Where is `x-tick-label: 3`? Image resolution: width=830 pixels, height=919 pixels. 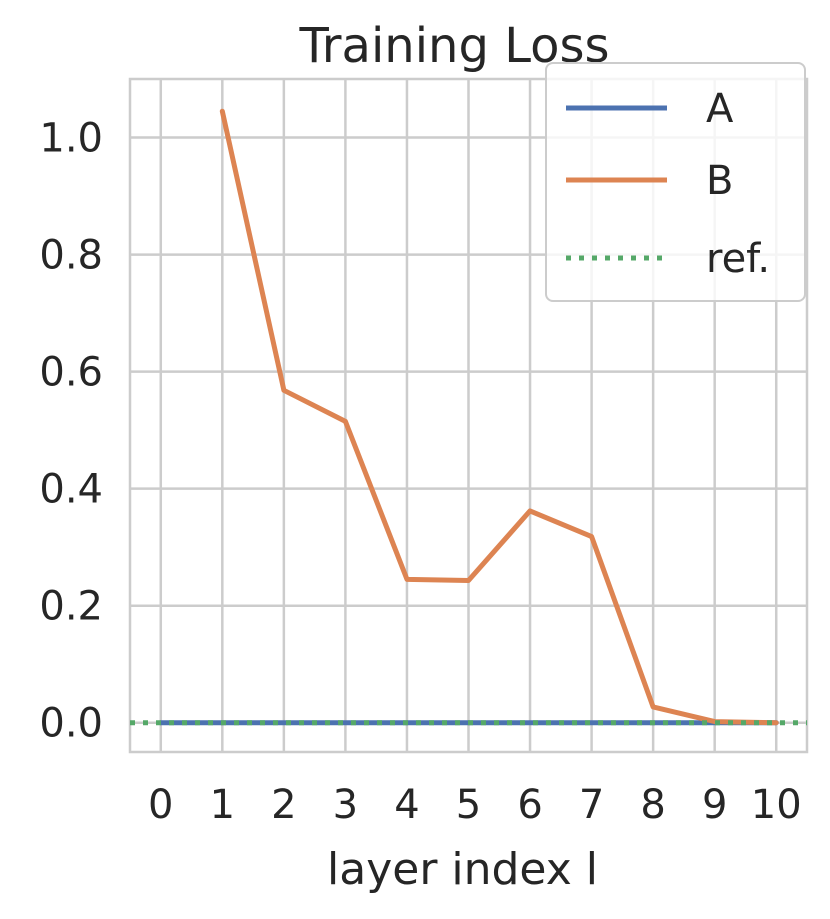
x-tick-label: 3 is located at coordinates (345, 805).